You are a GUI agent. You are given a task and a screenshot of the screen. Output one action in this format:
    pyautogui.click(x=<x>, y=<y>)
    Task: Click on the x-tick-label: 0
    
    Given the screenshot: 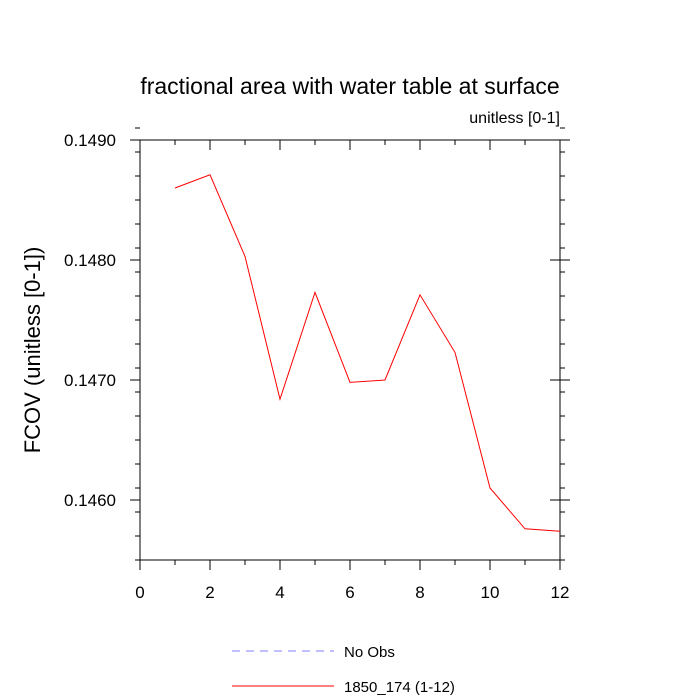 What is the action you would take?
    pyautogui.click(x=139, y=592)
    